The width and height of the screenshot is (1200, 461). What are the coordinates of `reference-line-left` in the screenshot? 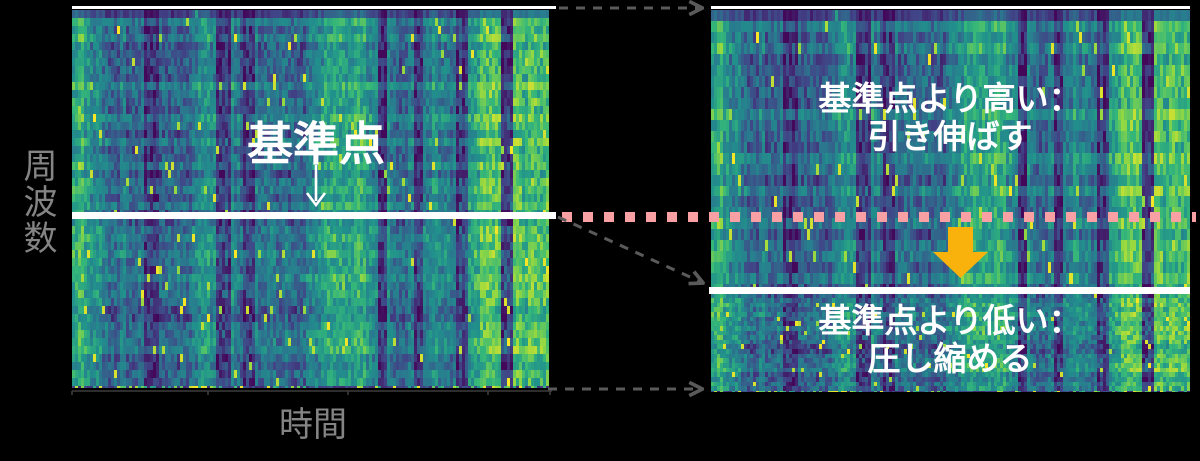 It's located at (314, 215).